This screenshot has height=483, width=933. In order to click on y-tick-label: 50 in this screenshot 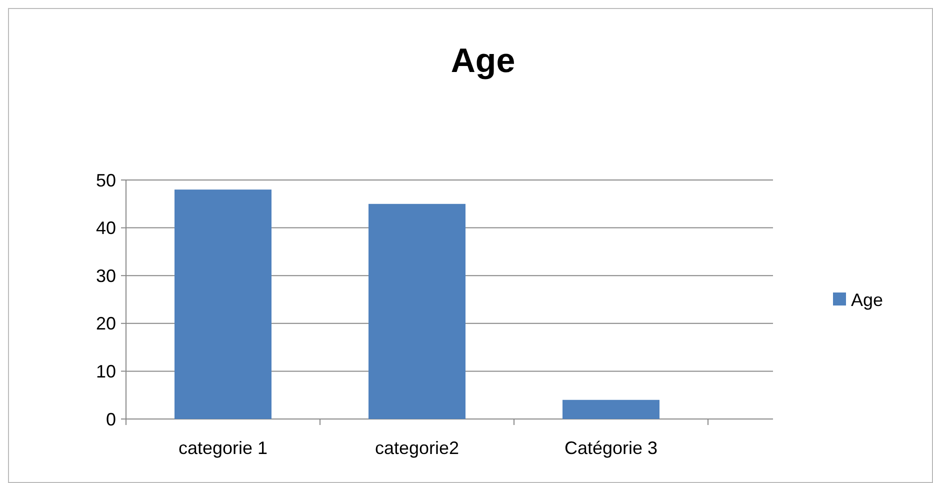, I will do `click(106, 180)`.